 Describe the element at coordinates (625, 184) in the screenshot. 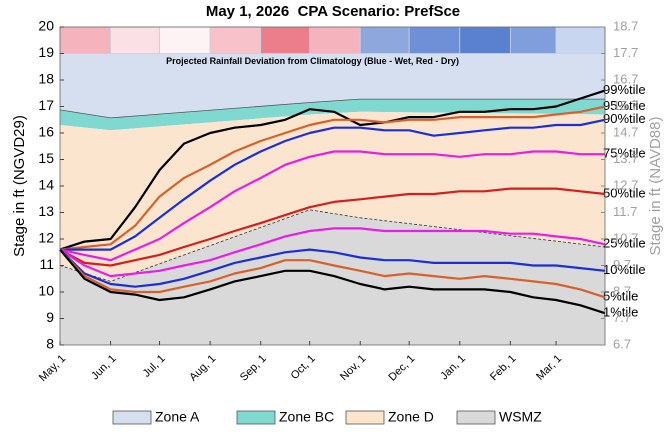

I see `y2-tick-label: 12.7` at that location.